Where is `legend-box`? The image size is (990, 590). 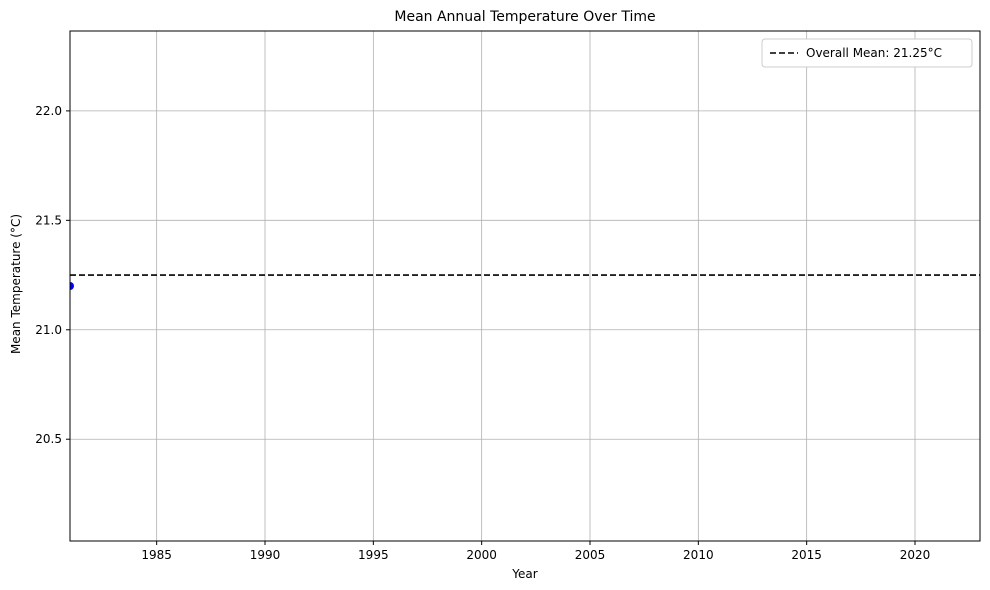 legend-box is located at coordinates (867, 53).